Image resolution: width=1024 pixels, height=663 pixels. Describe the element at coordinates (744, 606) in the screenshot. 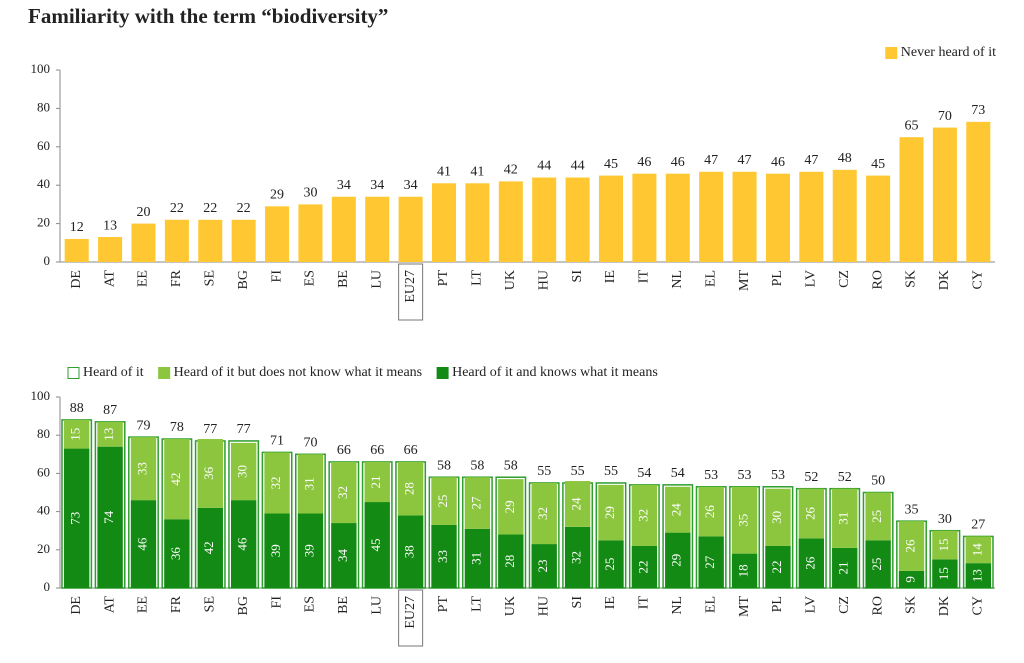

I see `x-tick-label: MT` at that location.